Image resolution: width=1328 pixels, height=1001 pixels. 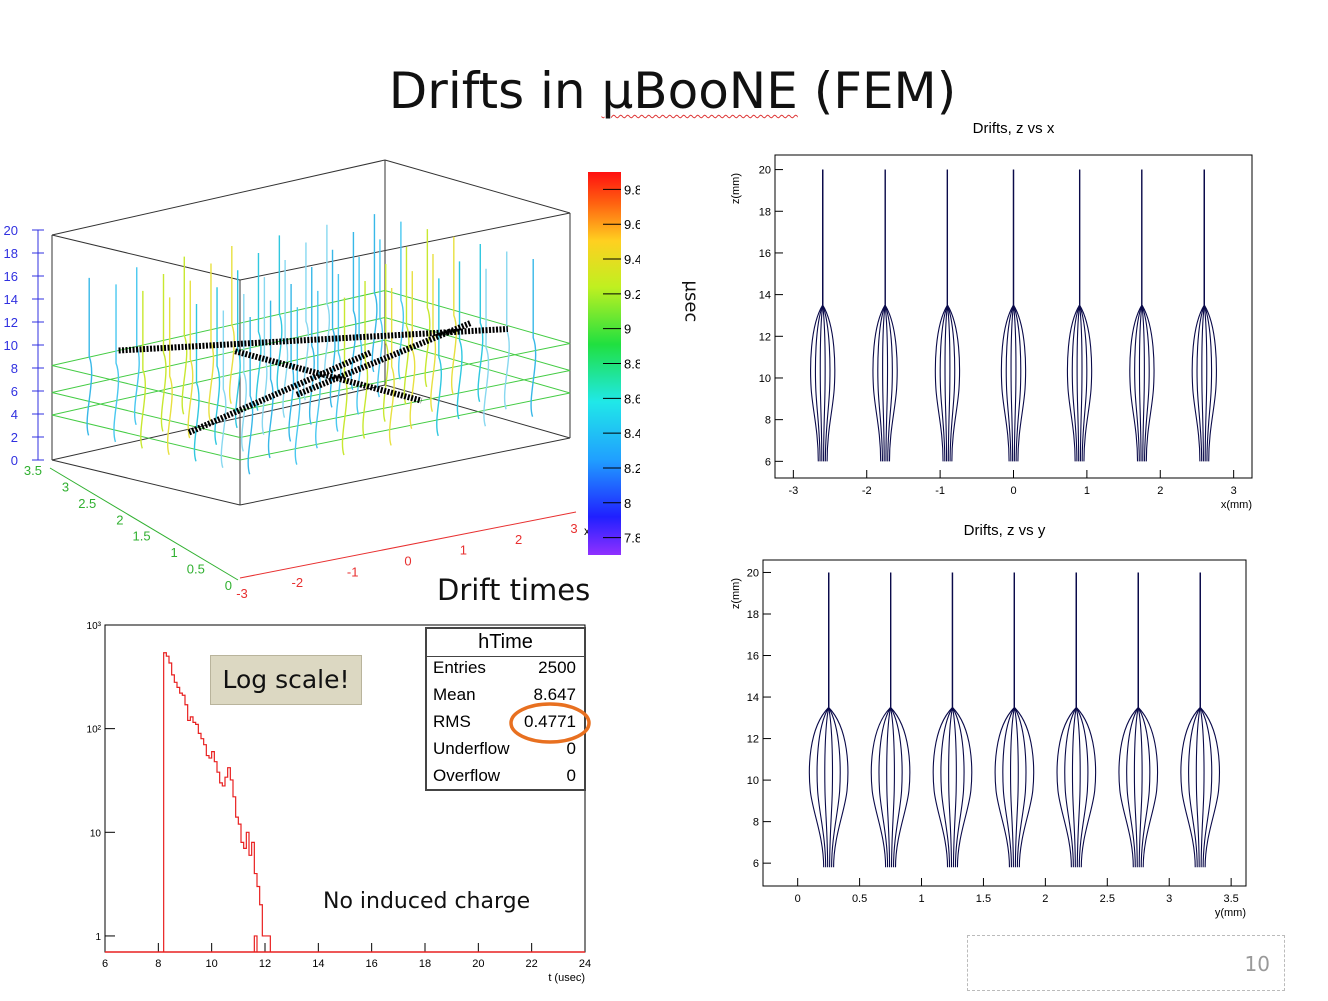 What do you see at coordinates (11, 253) in the screenshot?
I see `z-tick-label: 18` at bounding box center [11, 253].